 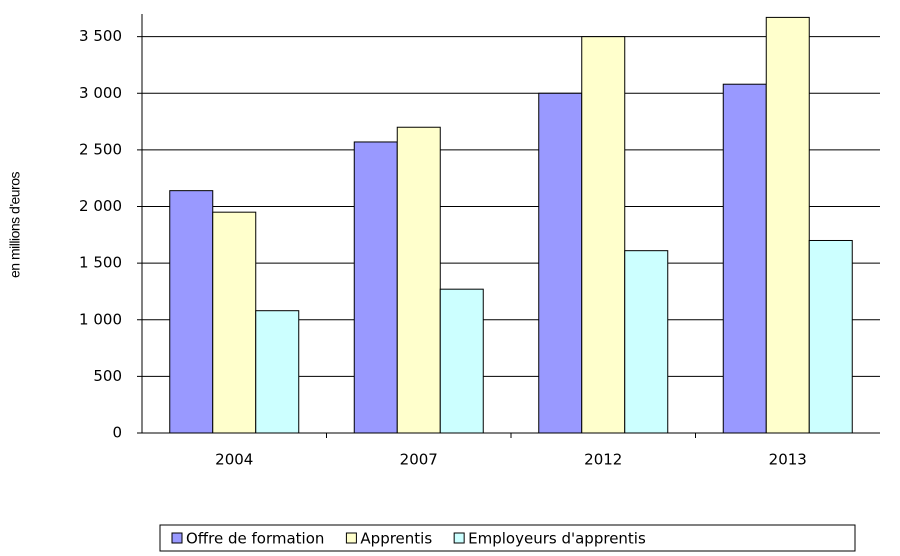 I want to click on x-tick-label: 2007, so click(x=419, y=460).